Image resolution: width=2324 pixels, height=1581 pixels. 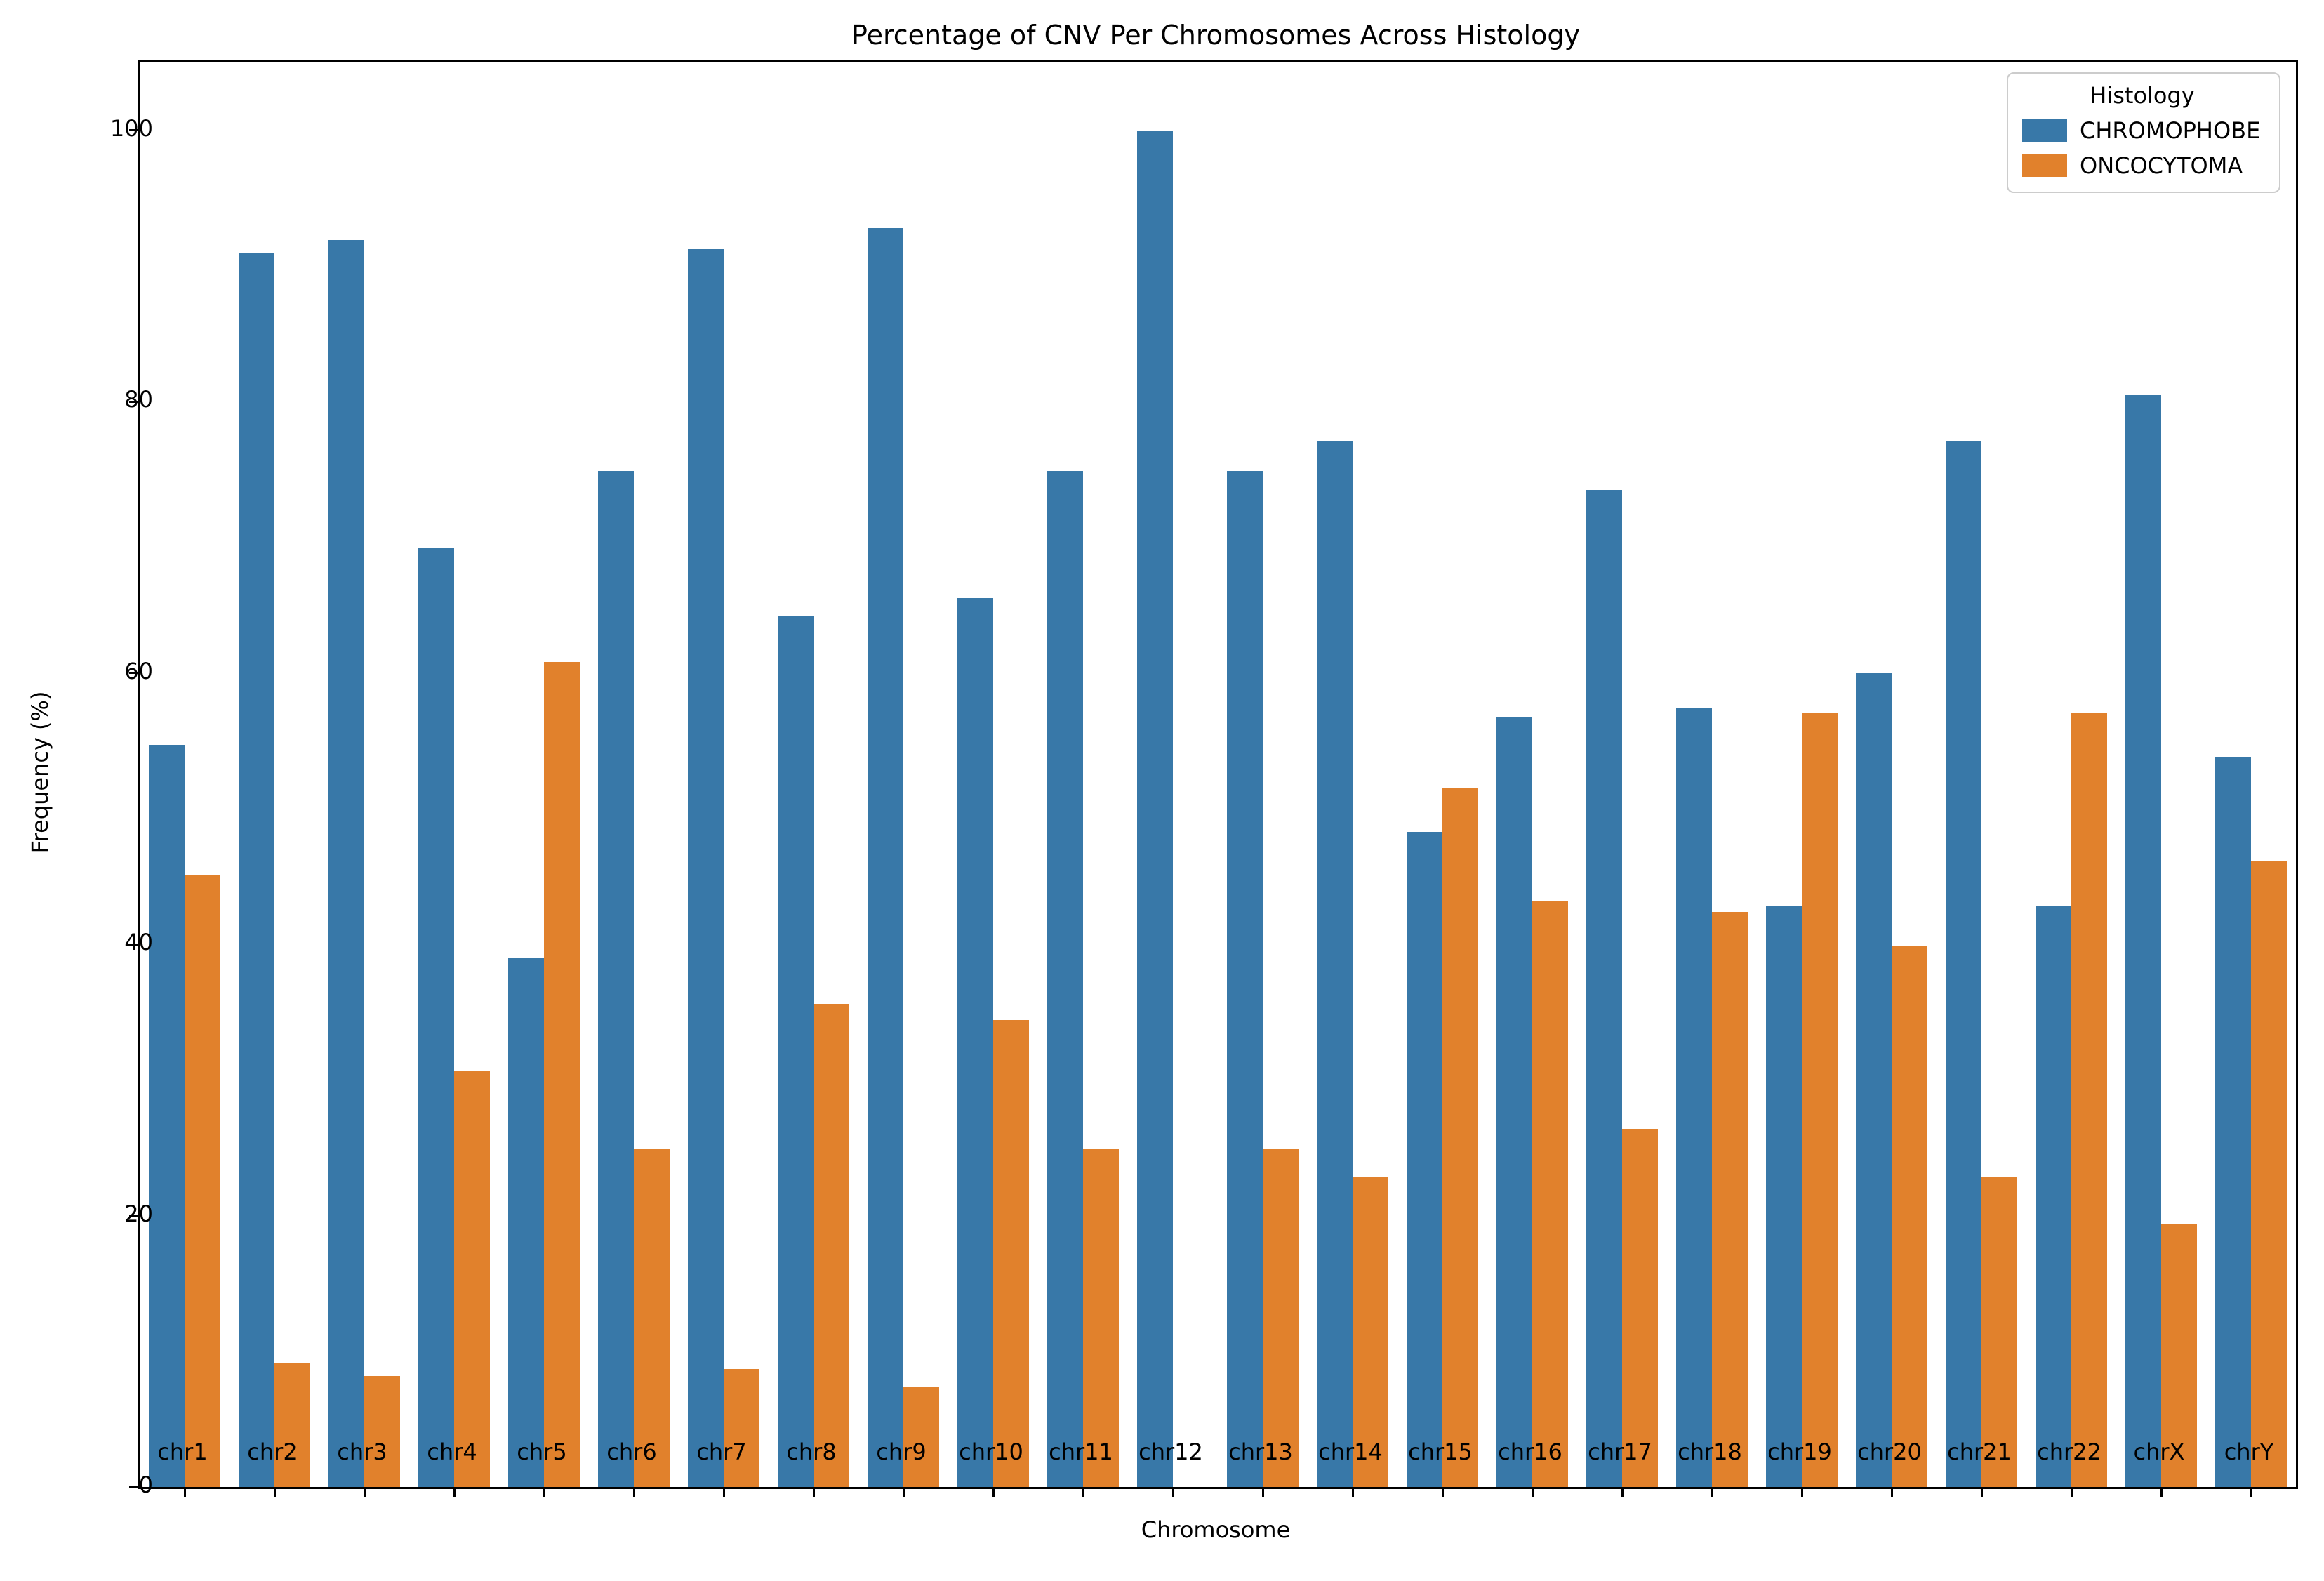 What do you see at coordinates (615, 978) in the screenshot?
I see `bar-chromophobe-chr6` at bounding box center [615, 978].